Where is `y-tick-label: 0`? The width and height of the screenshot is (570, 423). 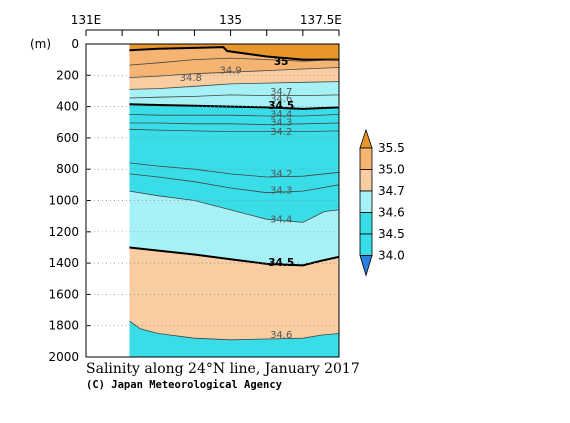
y-tick-label: 0 is located at coordinates (75, 44).